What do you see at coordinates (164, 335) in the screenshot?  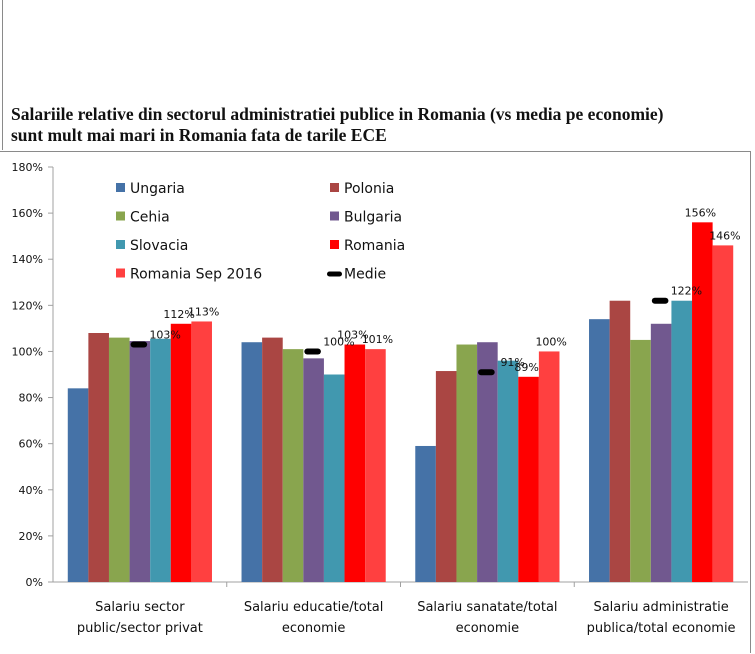 I see `average-label: 103%` at bounding box center [164, 335].